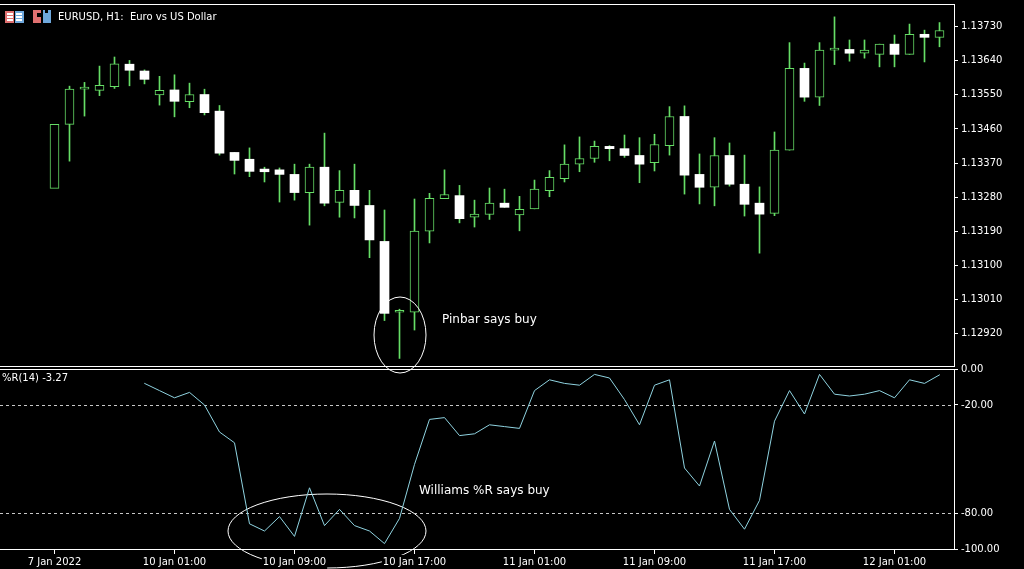  Describe the element at coordinates (980, 548) in the screenshot. I see `y-tick-label: -100.00` at that location.